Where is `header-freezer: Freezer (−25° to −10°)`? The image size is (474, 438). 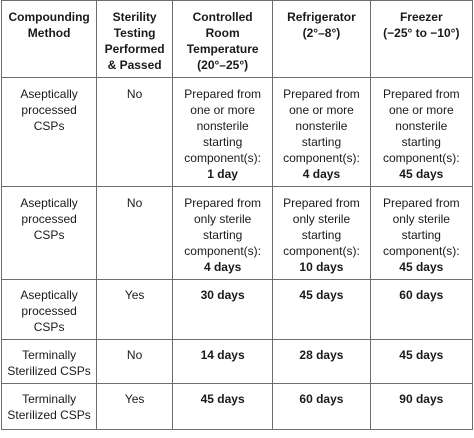
header-freezer: Freezer (−25° to −10°) is located at coordinates (421, 39).